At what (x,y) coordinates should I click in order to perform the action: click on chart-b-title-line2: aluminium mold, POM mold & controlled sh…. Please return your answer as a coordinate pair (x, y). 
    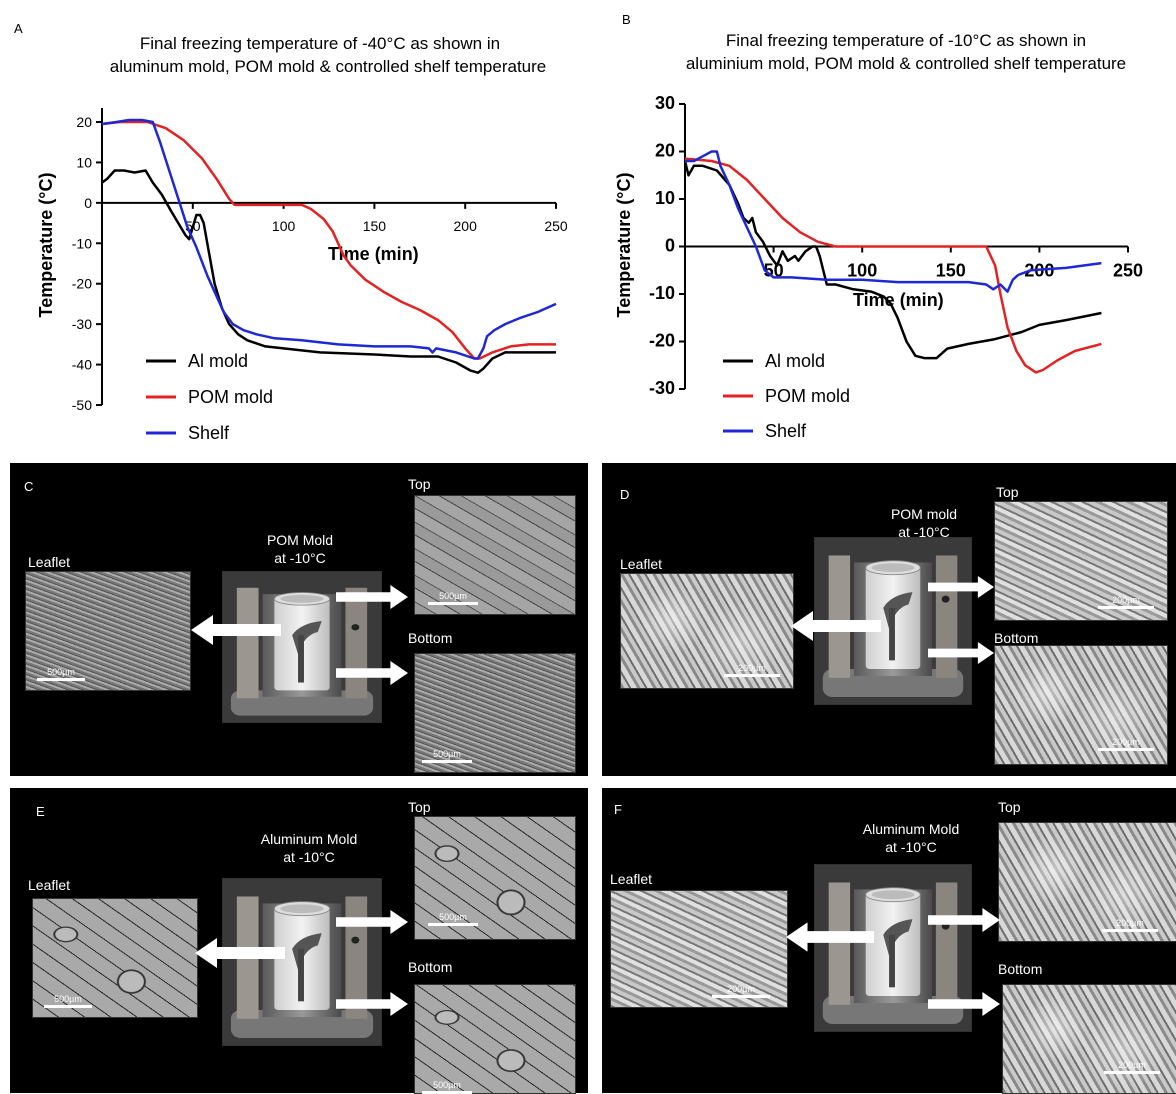
    Looking at the image, I should click on (906, 63).